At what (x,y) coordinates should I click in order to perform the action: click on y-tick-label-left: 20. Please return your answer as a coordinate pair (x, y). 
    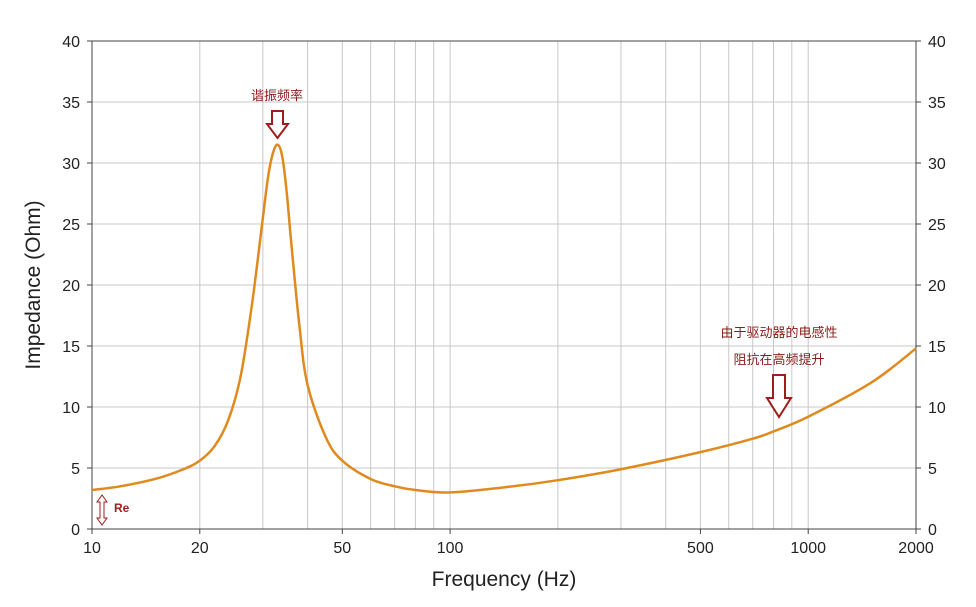
    Looking at the image, I should click on (71, 286).